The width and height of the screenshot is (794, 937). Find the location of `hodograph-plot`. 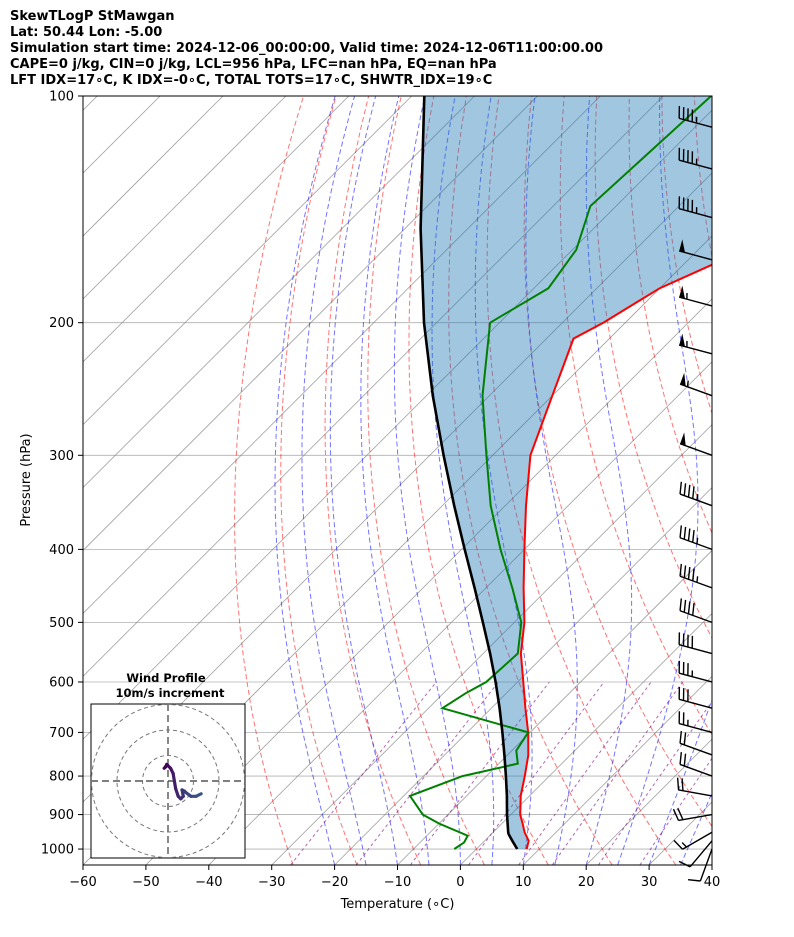

hodograph-plot is located at coordinates (168, 781).